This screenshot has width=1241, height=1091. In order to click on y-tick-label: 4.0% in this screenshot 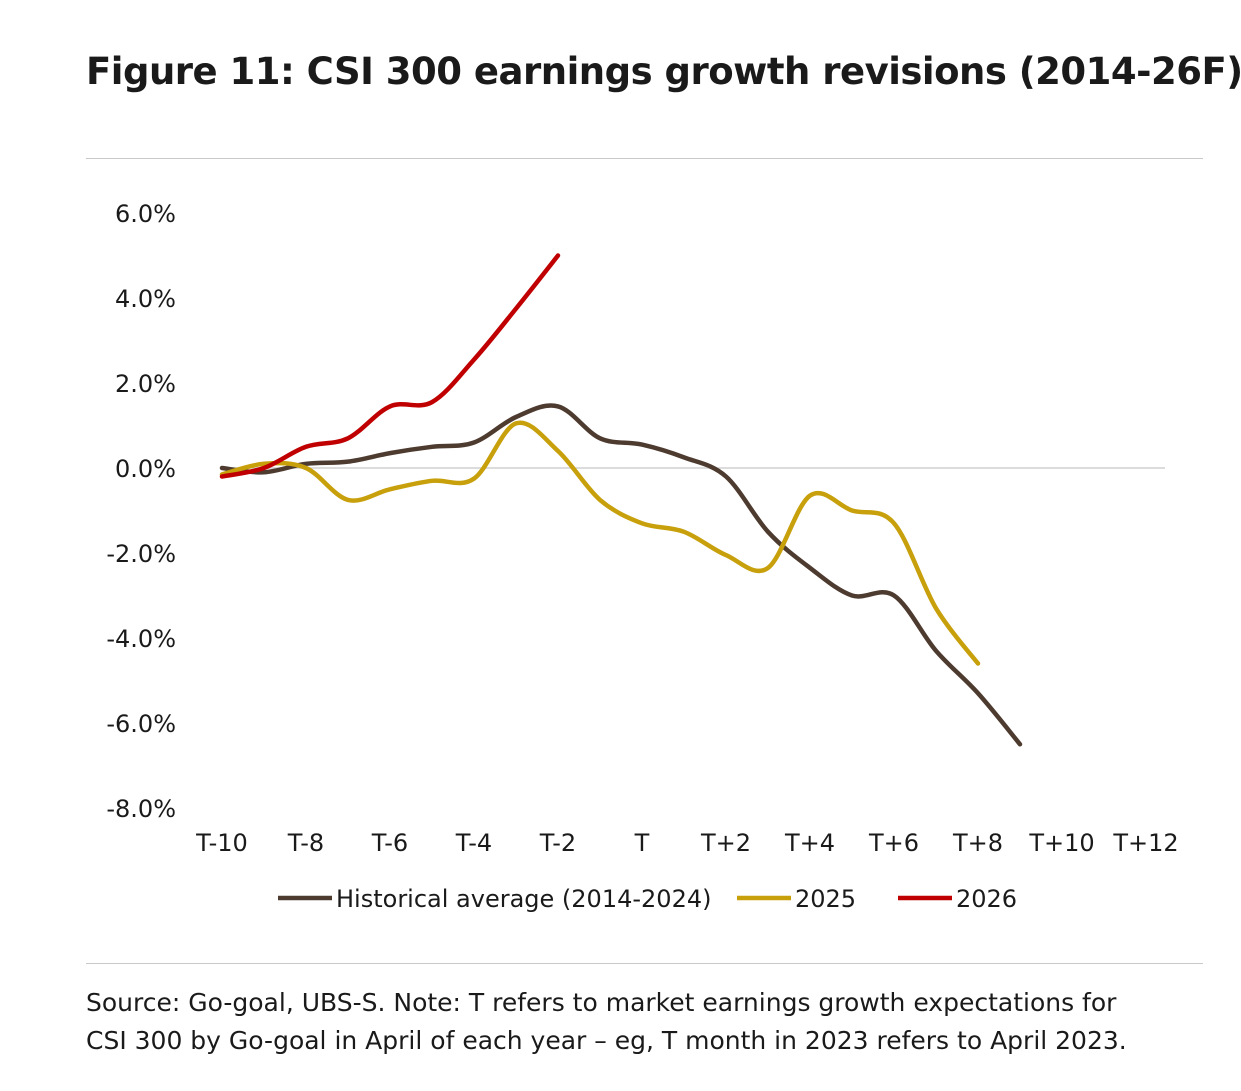, I will do `click(145, 299)`.